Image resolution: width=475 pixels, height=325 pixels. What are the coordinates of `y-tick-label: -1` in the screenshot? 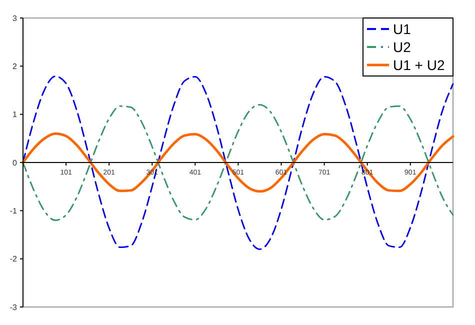 It's located at (14, 211).